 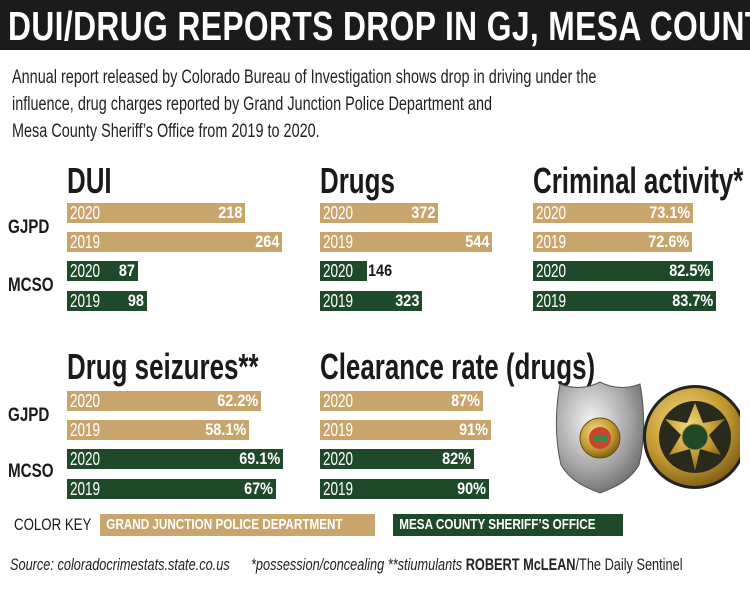 What do you see at coordinates (164, 401) in the screenshot?
I see `bar-gjpd-2020: 2020 62.2%` at bounding box center [164, 401].